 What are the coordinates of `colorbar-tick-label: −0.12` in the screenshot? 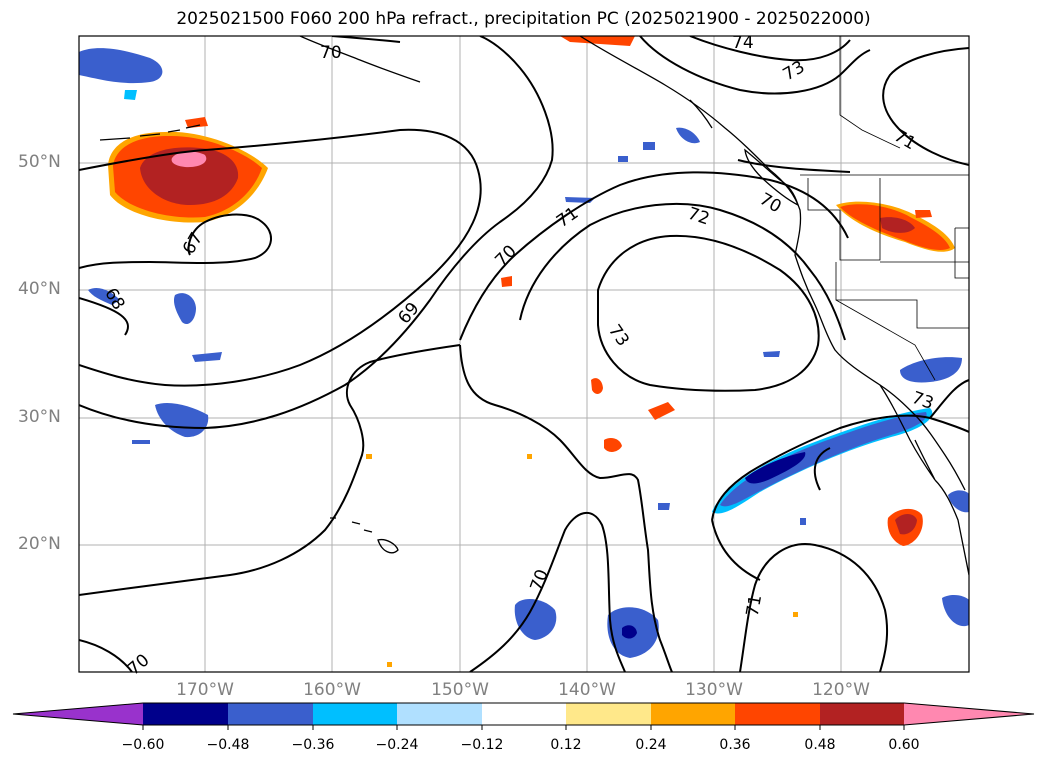 It's located at (482, 745).